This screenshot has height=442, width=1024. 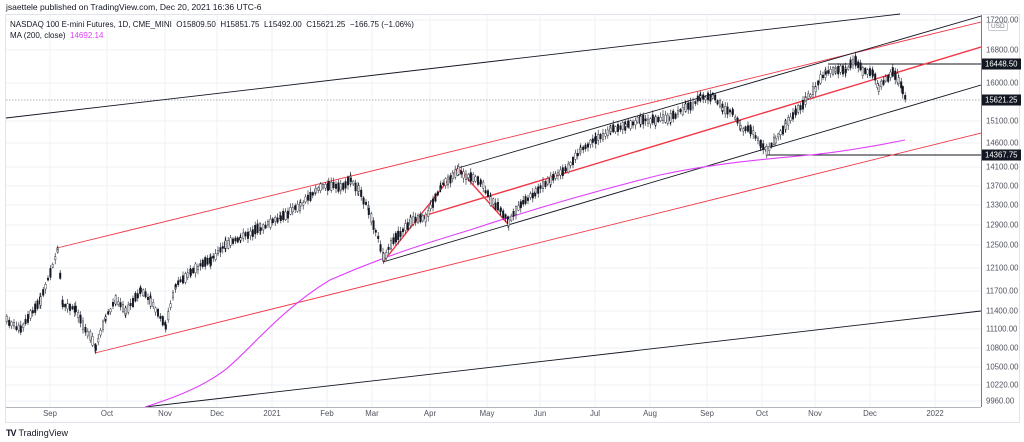 What do you see at coordinates (998, 26) in the screenshot?
I see `currency-badge: USD` at bounding box center [998, 26].